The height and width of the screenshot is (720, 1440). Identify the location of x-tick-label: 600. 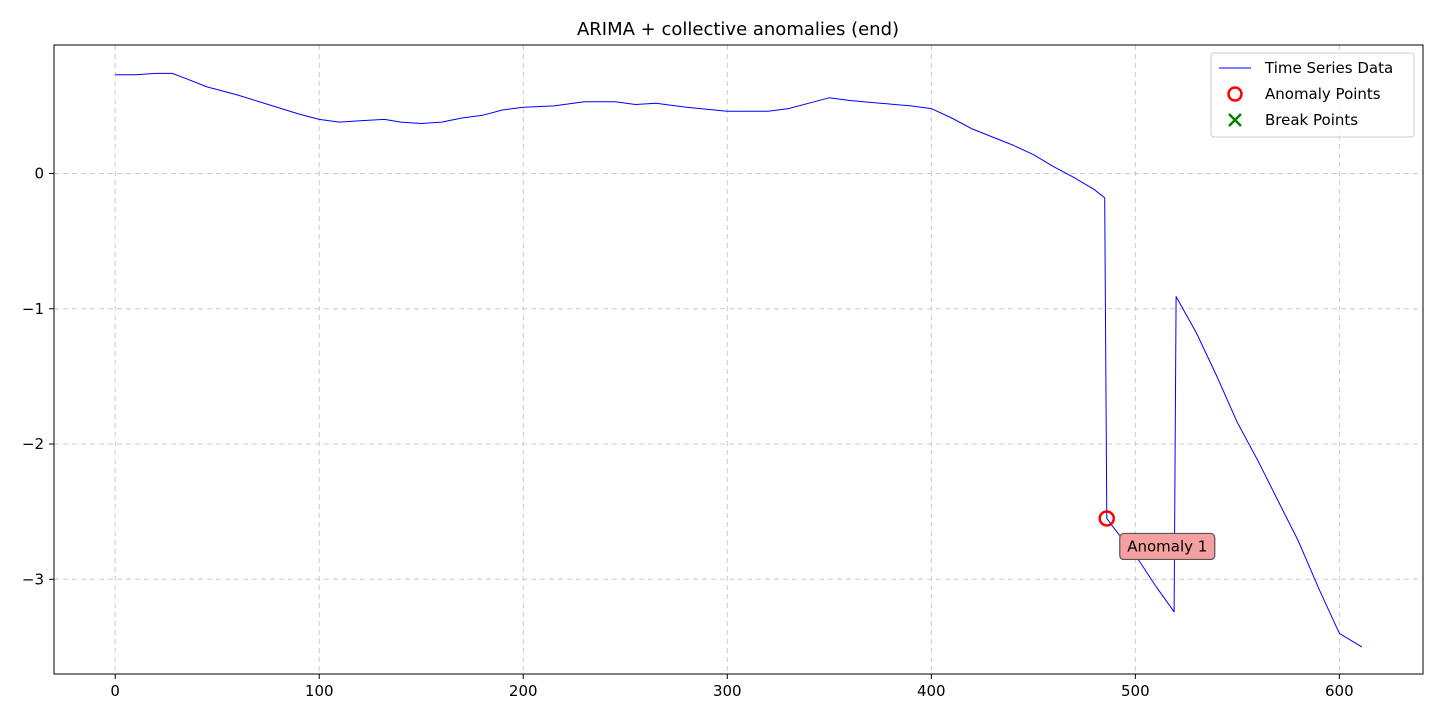
(1339, 691).